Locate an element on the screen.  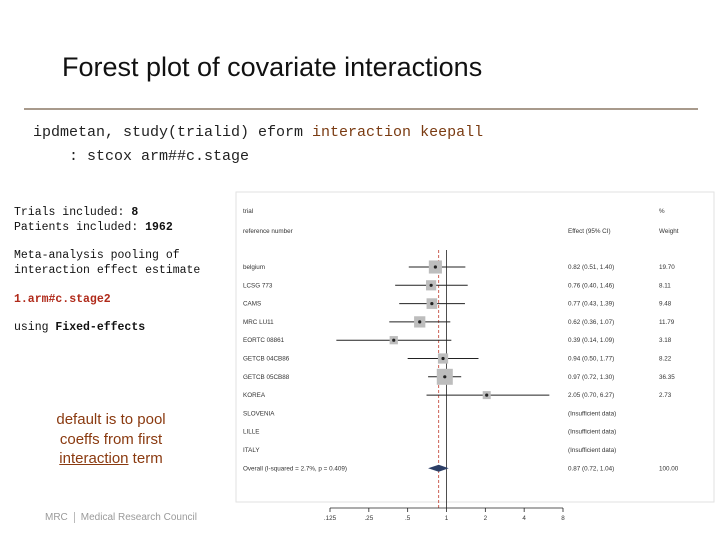
overall-diamond is located at coordinates (438, 468).